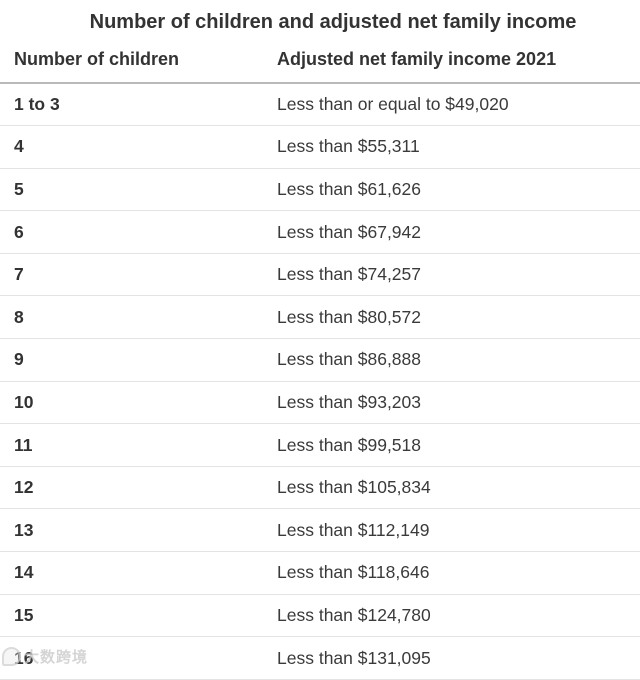  Describe the element at coordinates (451, 147) in the screenshot. I see `income-cell: Less than $55,311` at that location.